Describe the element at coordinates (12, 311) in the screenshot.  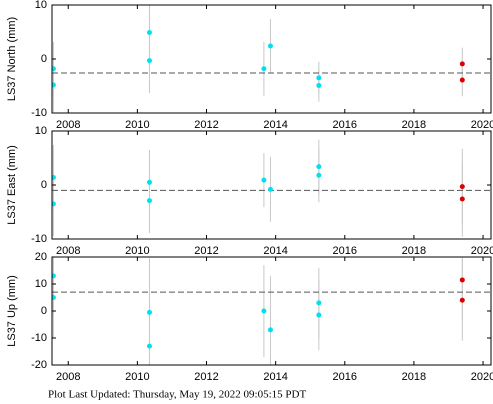
I see `y-axis-label: LS37 Up (mm)` at that location.